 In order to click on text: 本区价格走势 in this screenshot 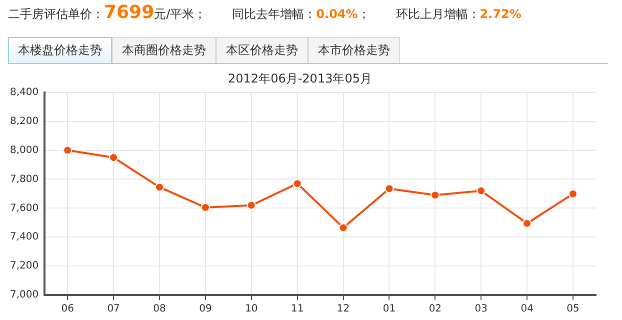, I will do `click(262, 50)`.